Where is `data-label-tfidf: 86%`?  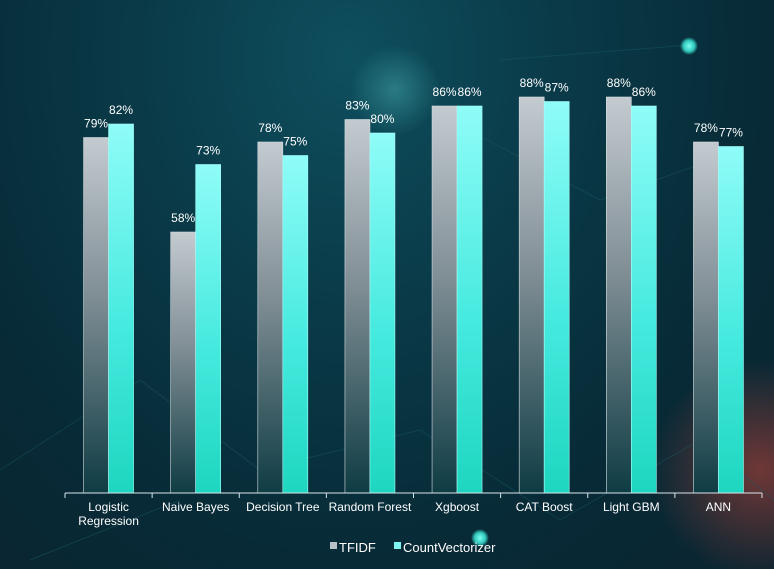
data-label-tfidf: 86% is located at coordinates (445, 92).